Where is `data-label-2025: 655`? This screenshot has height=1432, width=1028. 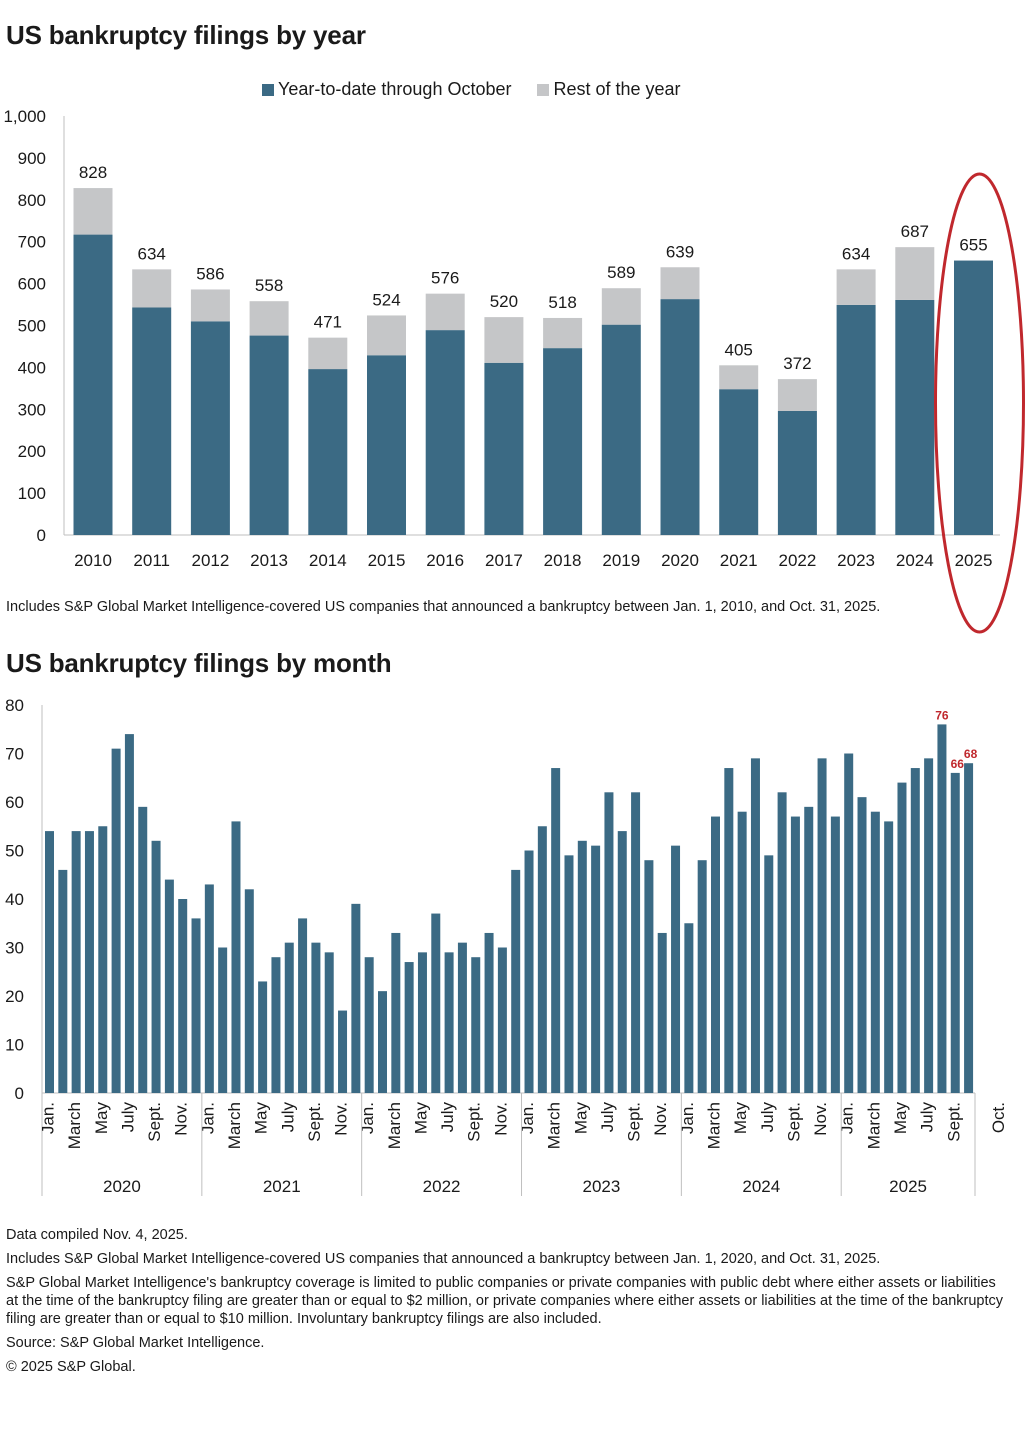 data-label-2025: 655 is located at coordinates (973, 245).